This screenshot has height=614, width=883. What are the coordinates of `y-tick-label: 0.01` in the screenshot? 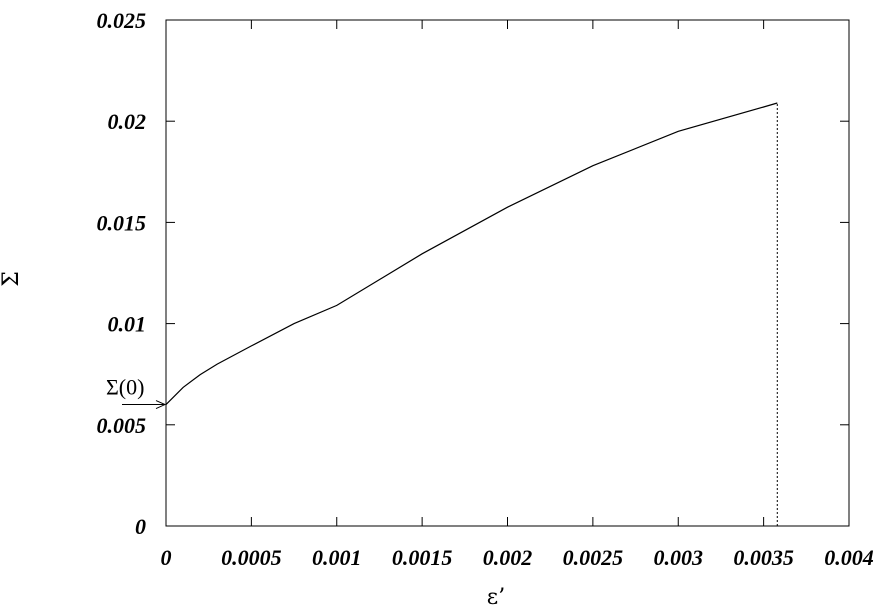 It's located at (127, 324).